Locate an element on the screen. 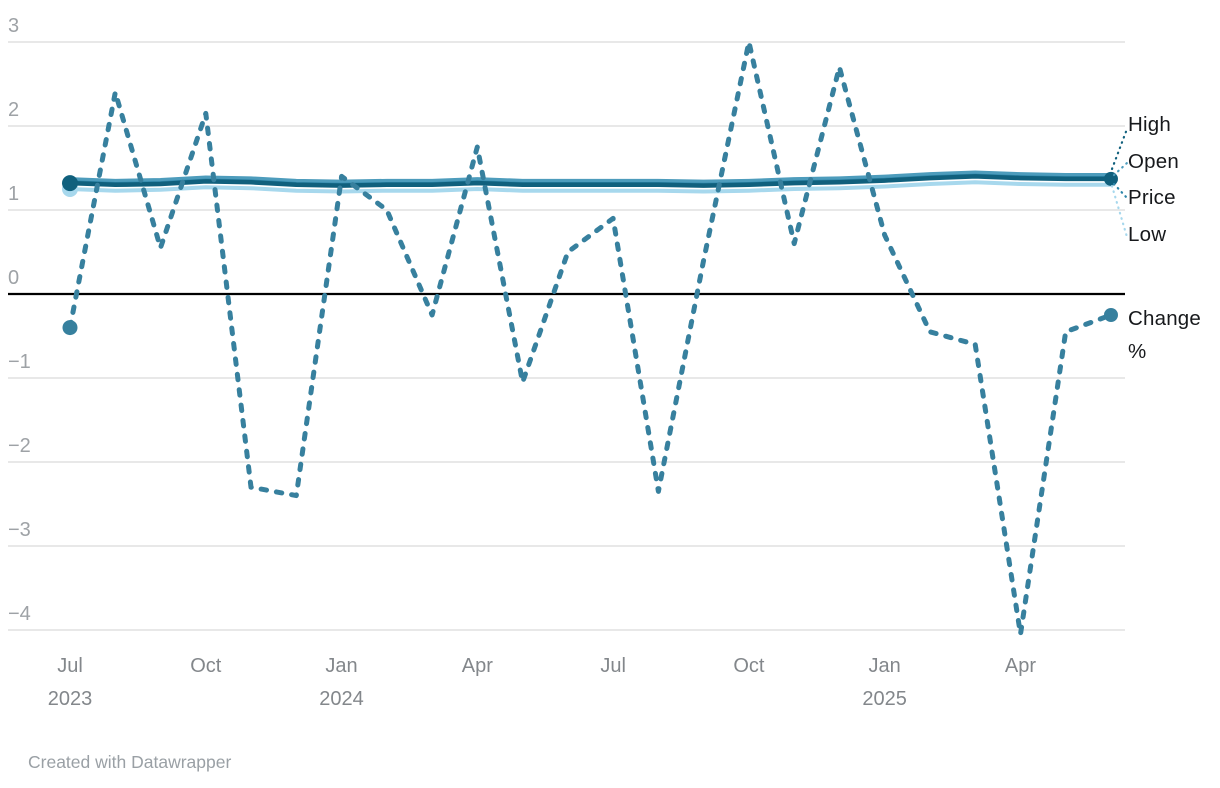 The width and height of the screenshot is (1220, 788). price-end-dot is located at coordinates (1110, 178).